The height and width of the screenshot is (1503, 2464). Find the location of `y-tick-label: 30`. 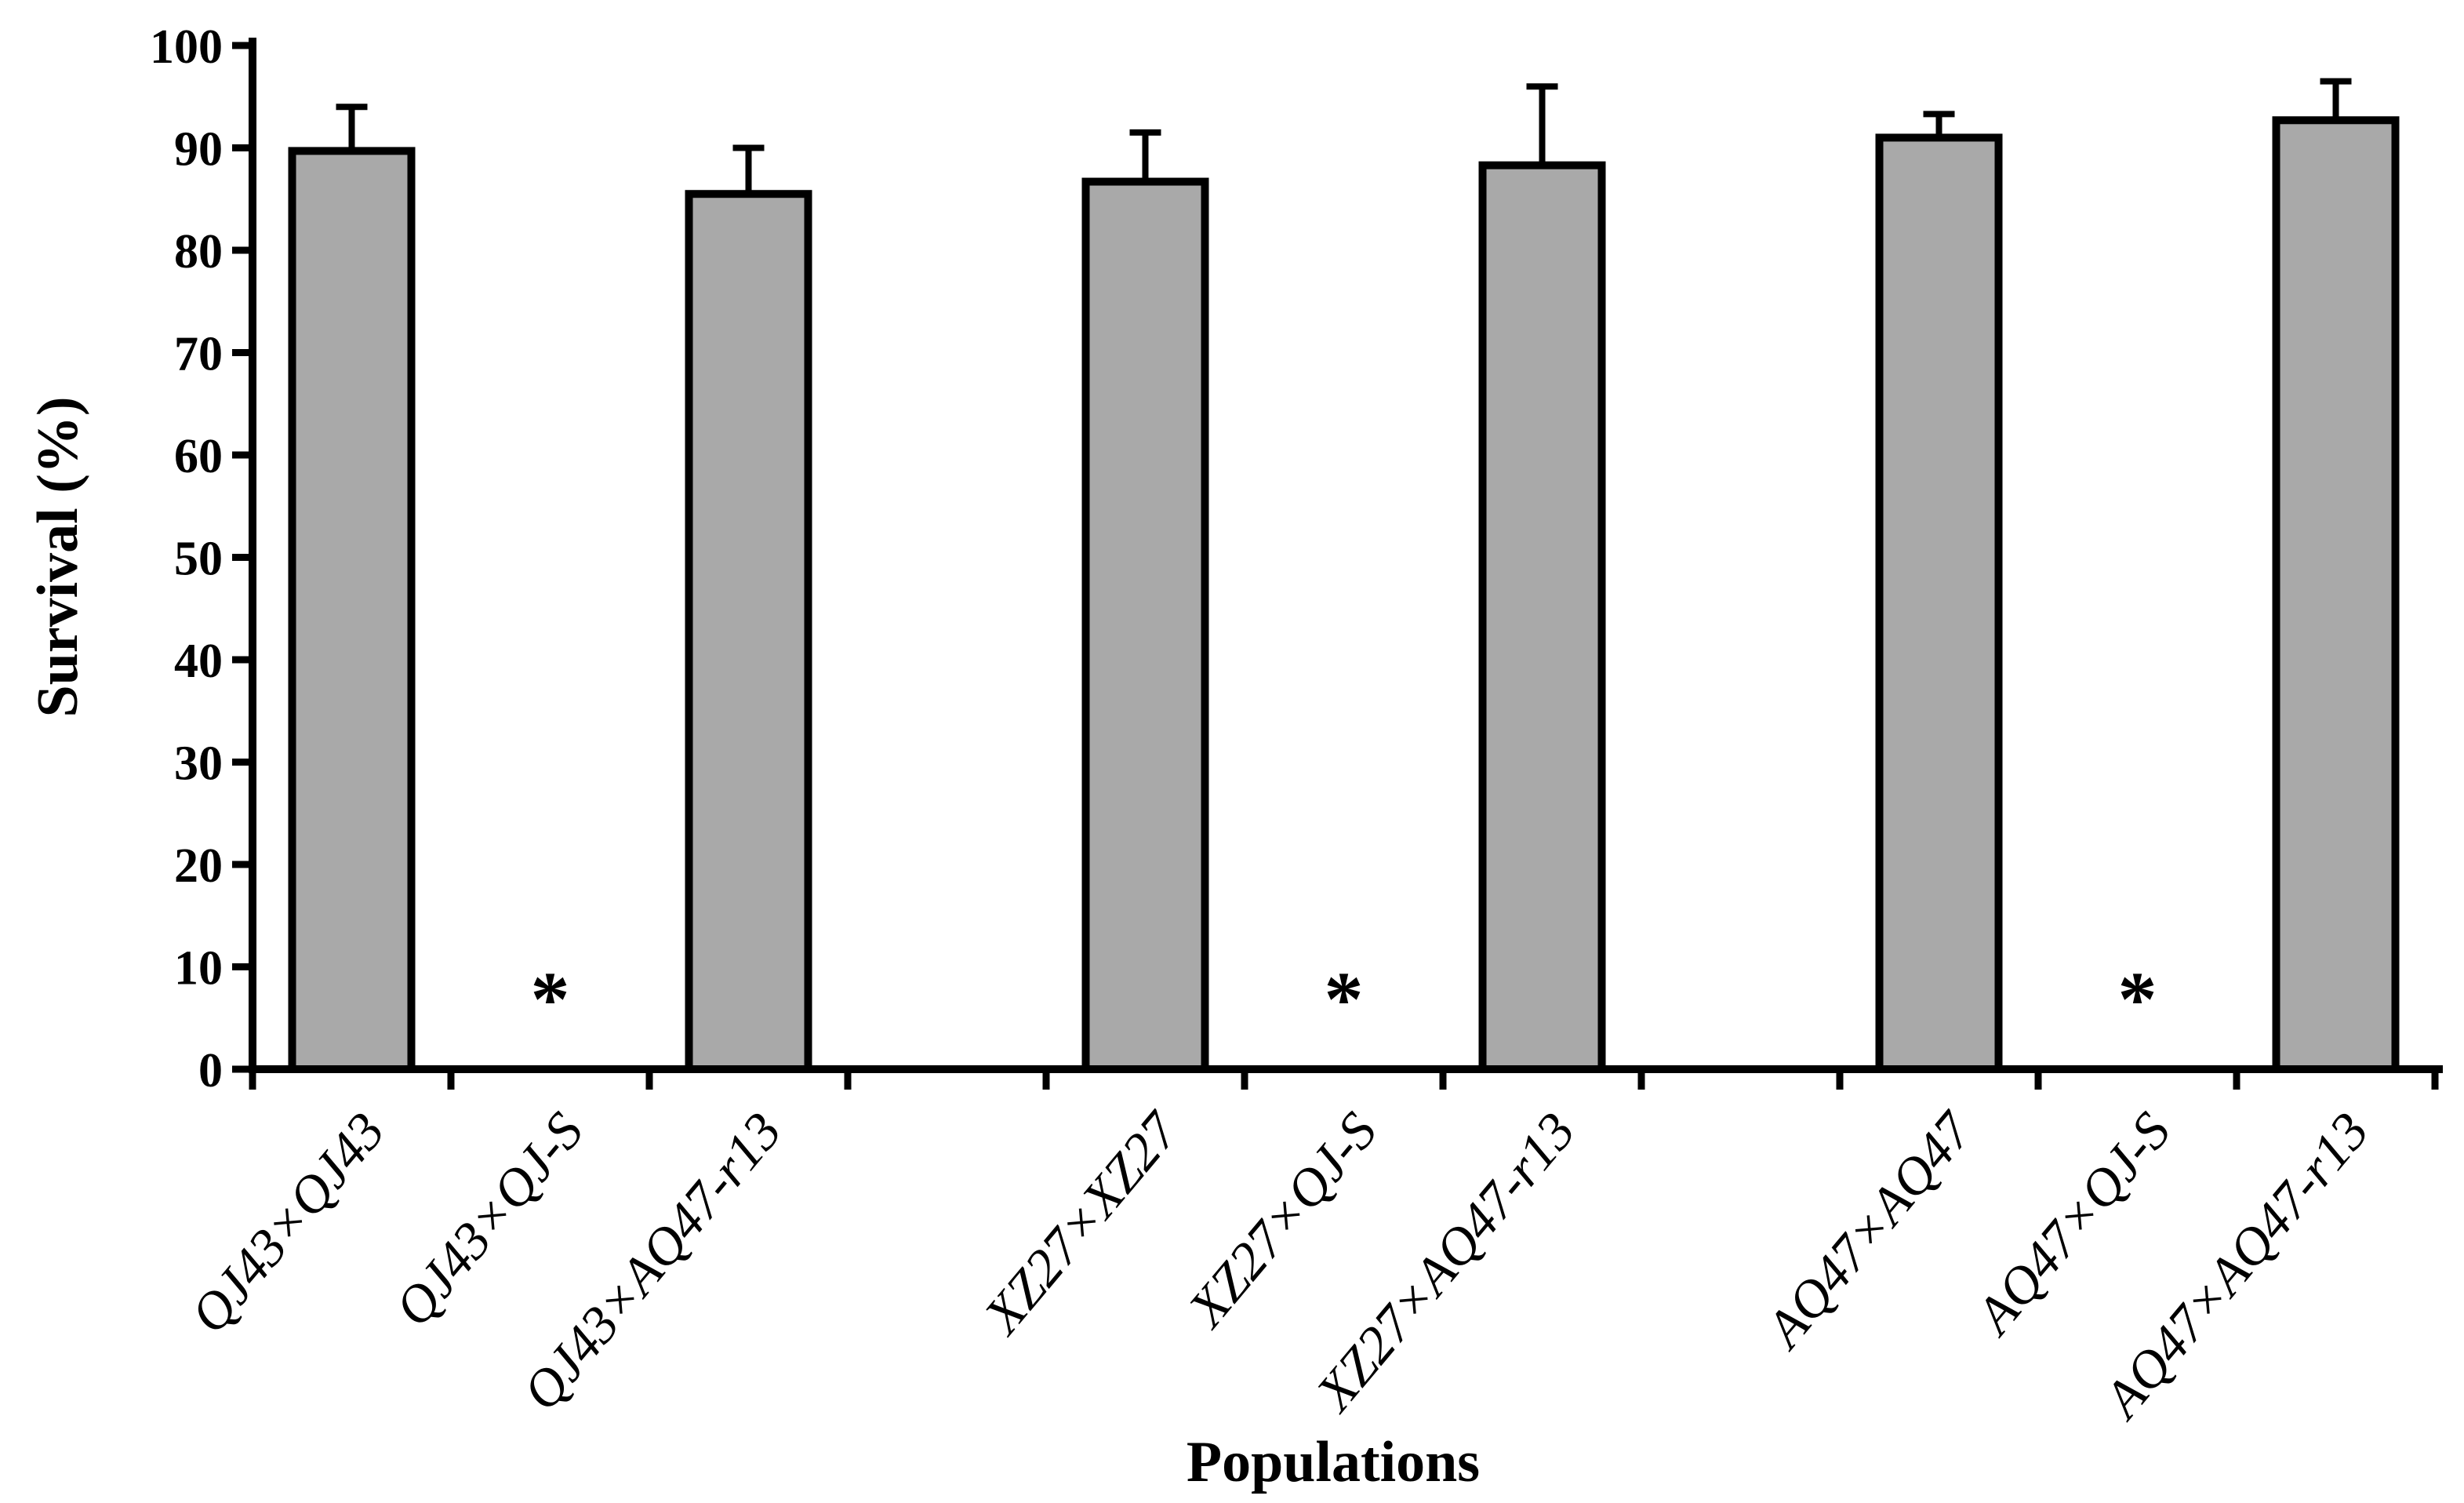

y-tick-label: 30 is located at coordinates (198, 764).